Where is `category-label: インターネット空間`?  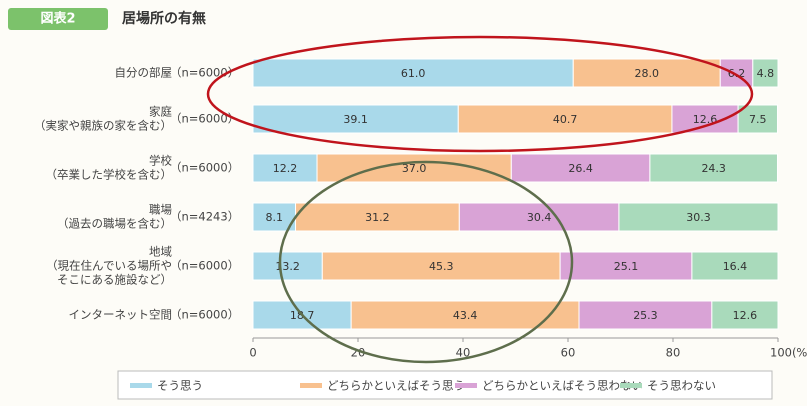
category-label: インターネット空間 is located at coordinates (121, 315).